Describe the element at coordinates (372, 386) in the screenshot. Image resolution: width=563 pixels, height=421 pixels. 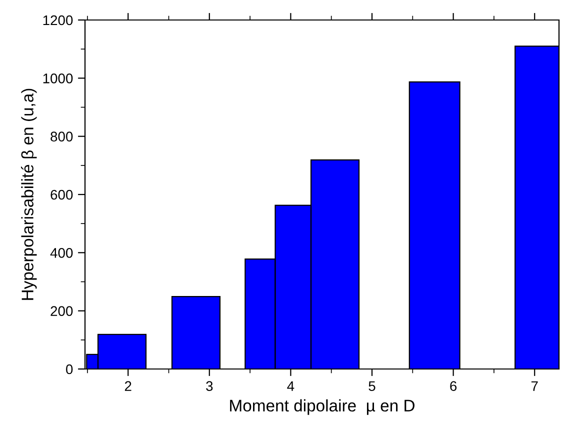
I see `x-tick-label: 5` at that location.